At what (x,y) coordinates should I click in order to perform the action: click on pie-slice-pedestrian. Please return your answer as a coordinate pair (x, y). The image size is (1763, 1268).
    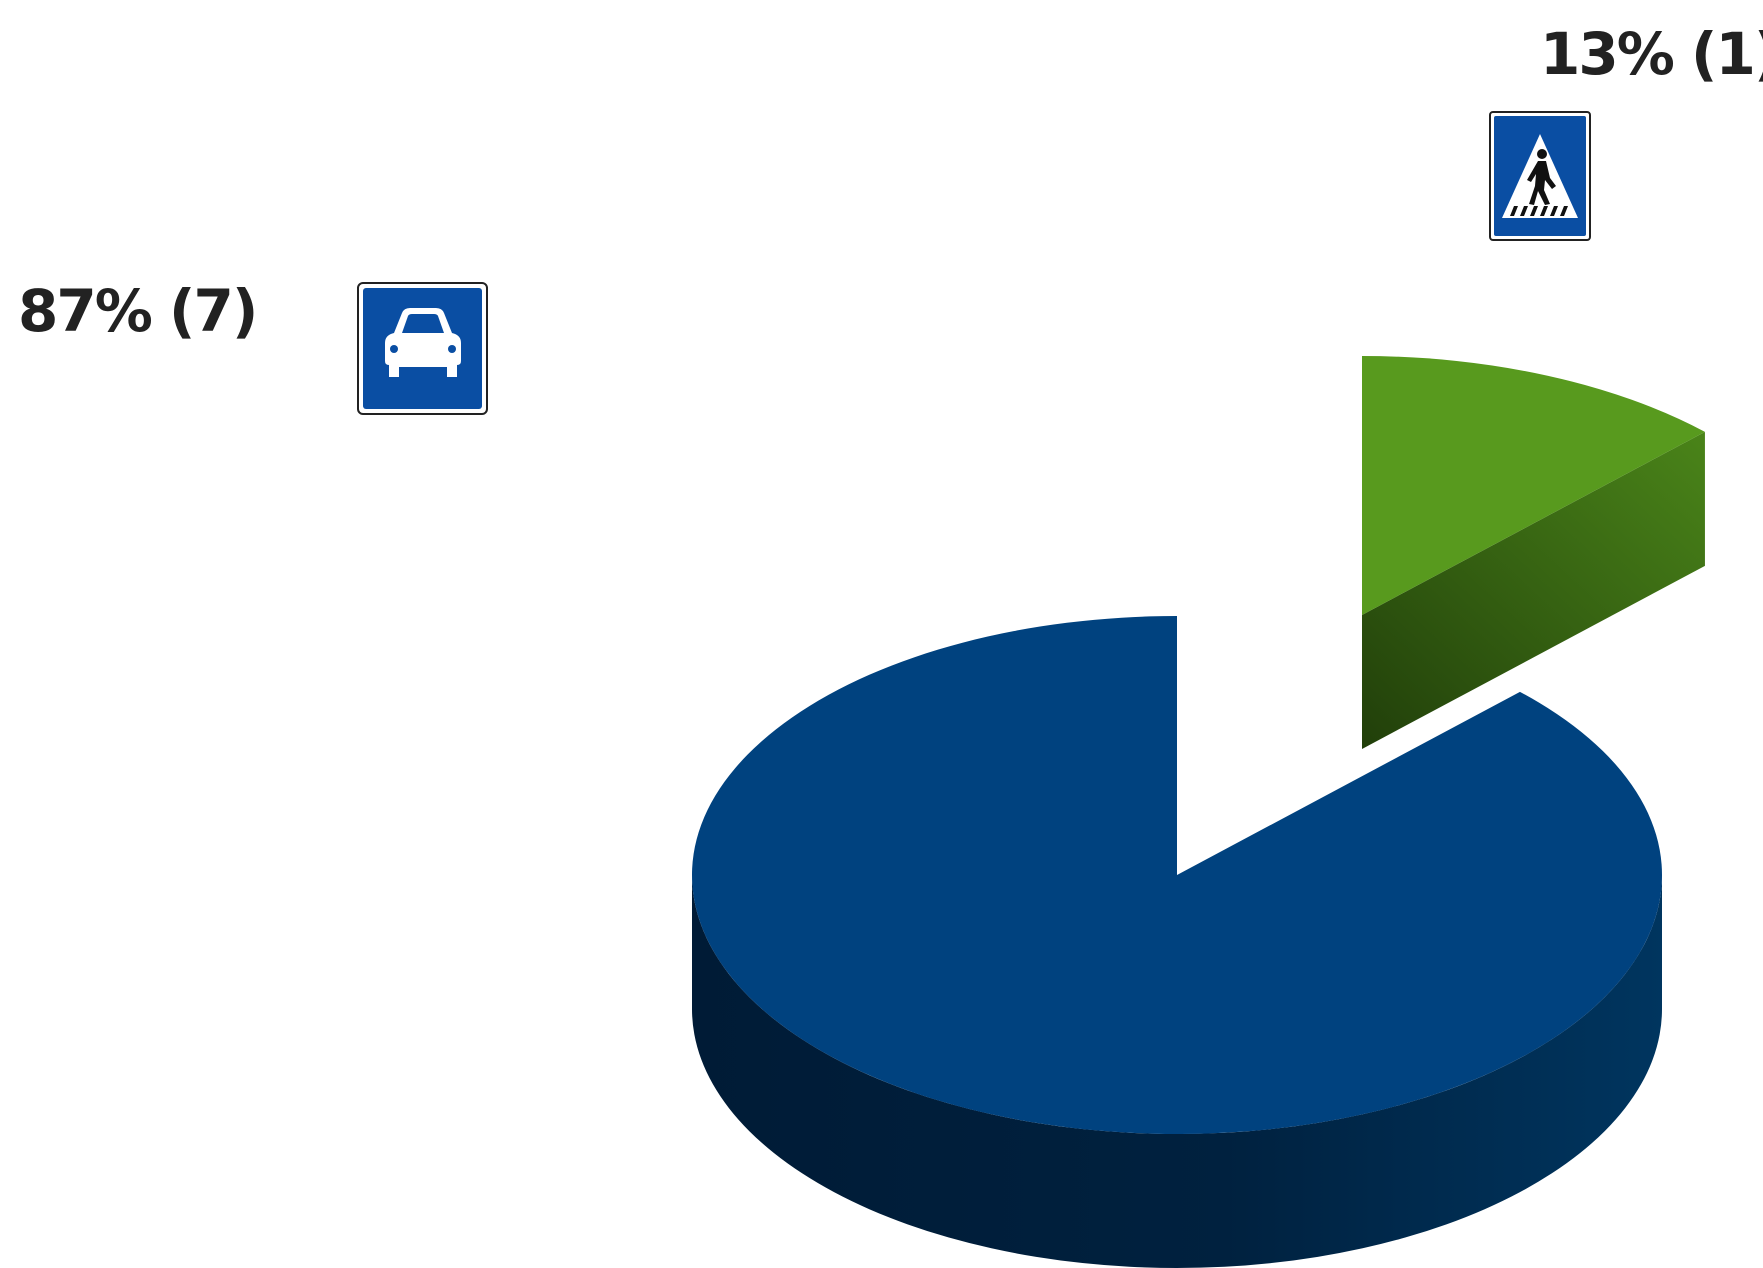
    Looking at the image, I should click on (1533, 552).